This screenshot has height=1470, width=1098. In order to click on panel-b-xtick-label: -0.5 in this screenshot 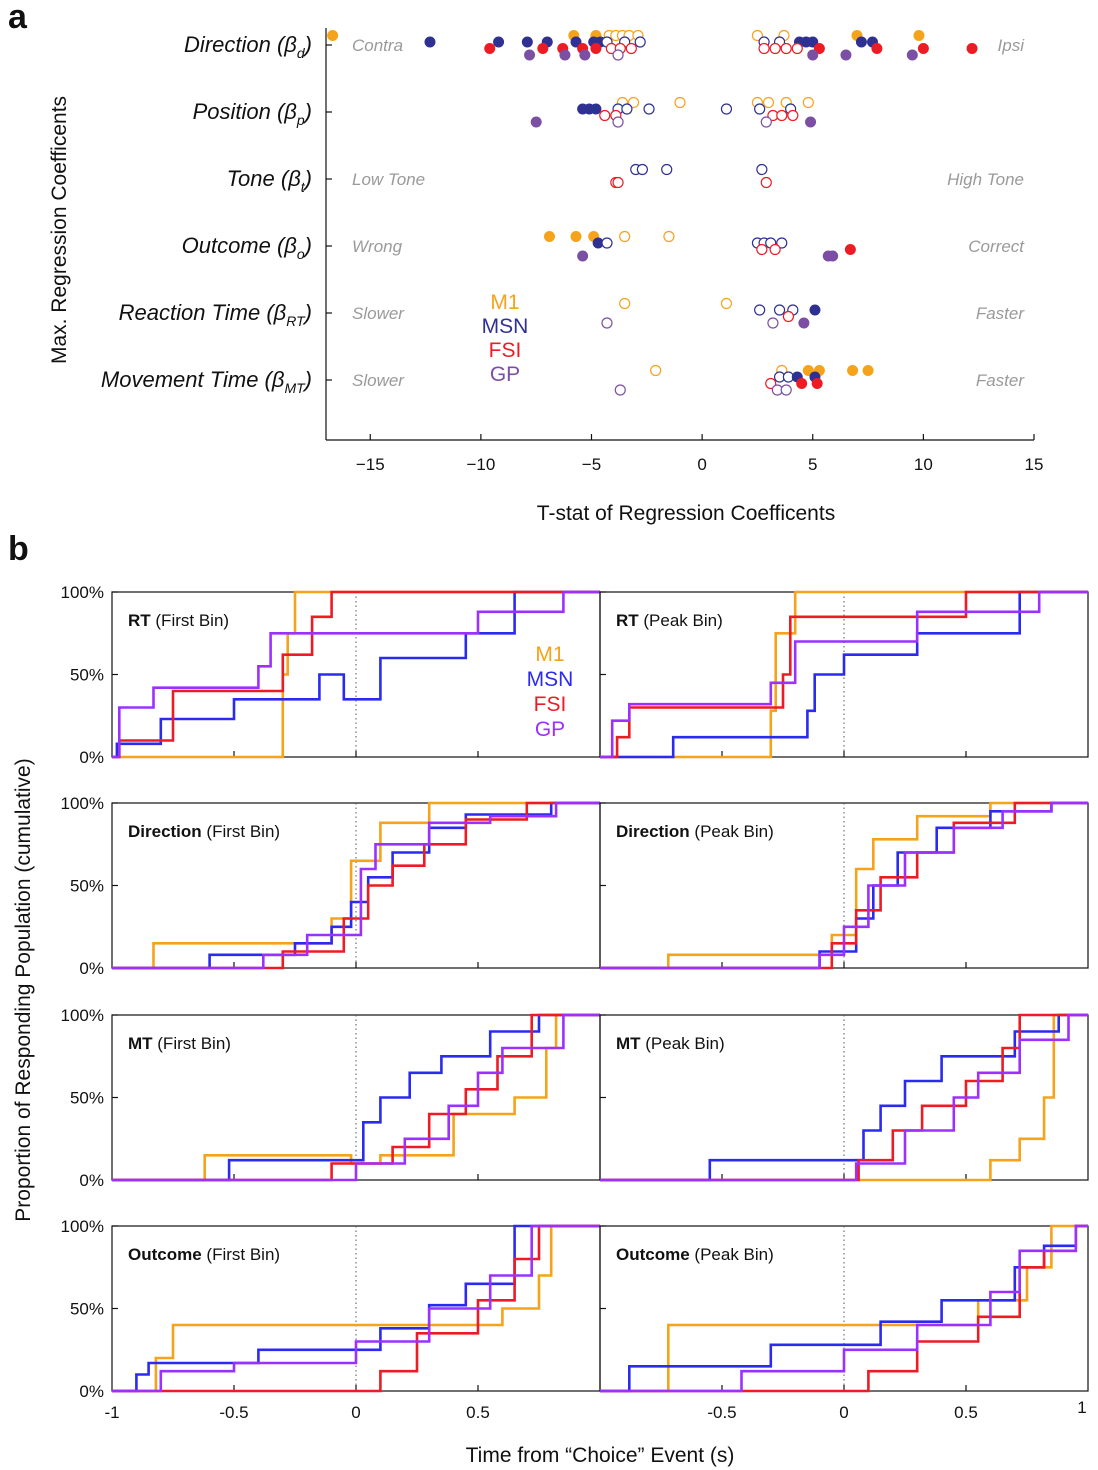, I will do `click(233, 1412)`.